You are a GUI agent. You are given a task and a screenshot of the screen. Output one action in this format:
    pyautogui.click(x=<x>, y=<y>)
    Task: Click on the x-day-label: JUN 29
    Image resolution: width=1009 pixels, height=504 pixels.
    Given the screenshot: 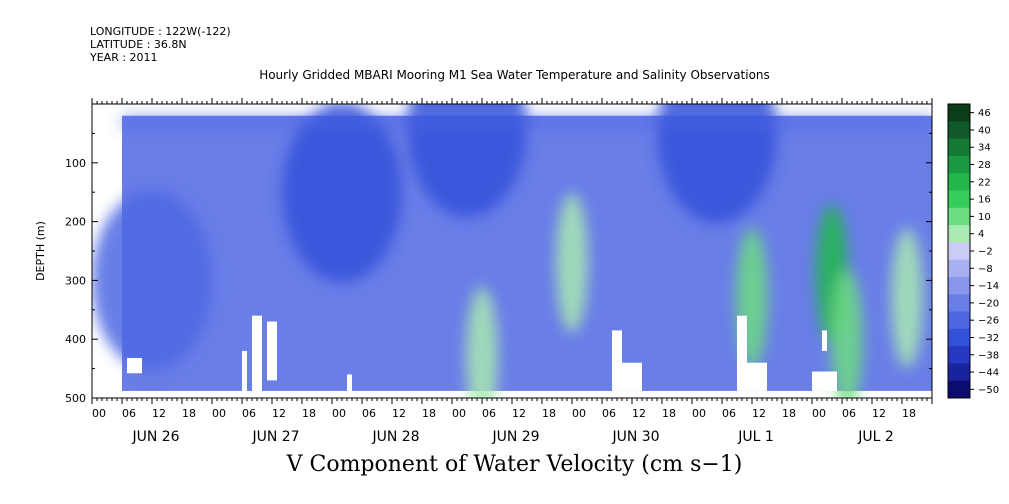 What is the action you would take?
    pyautogui.click(x=515, y=437)
    